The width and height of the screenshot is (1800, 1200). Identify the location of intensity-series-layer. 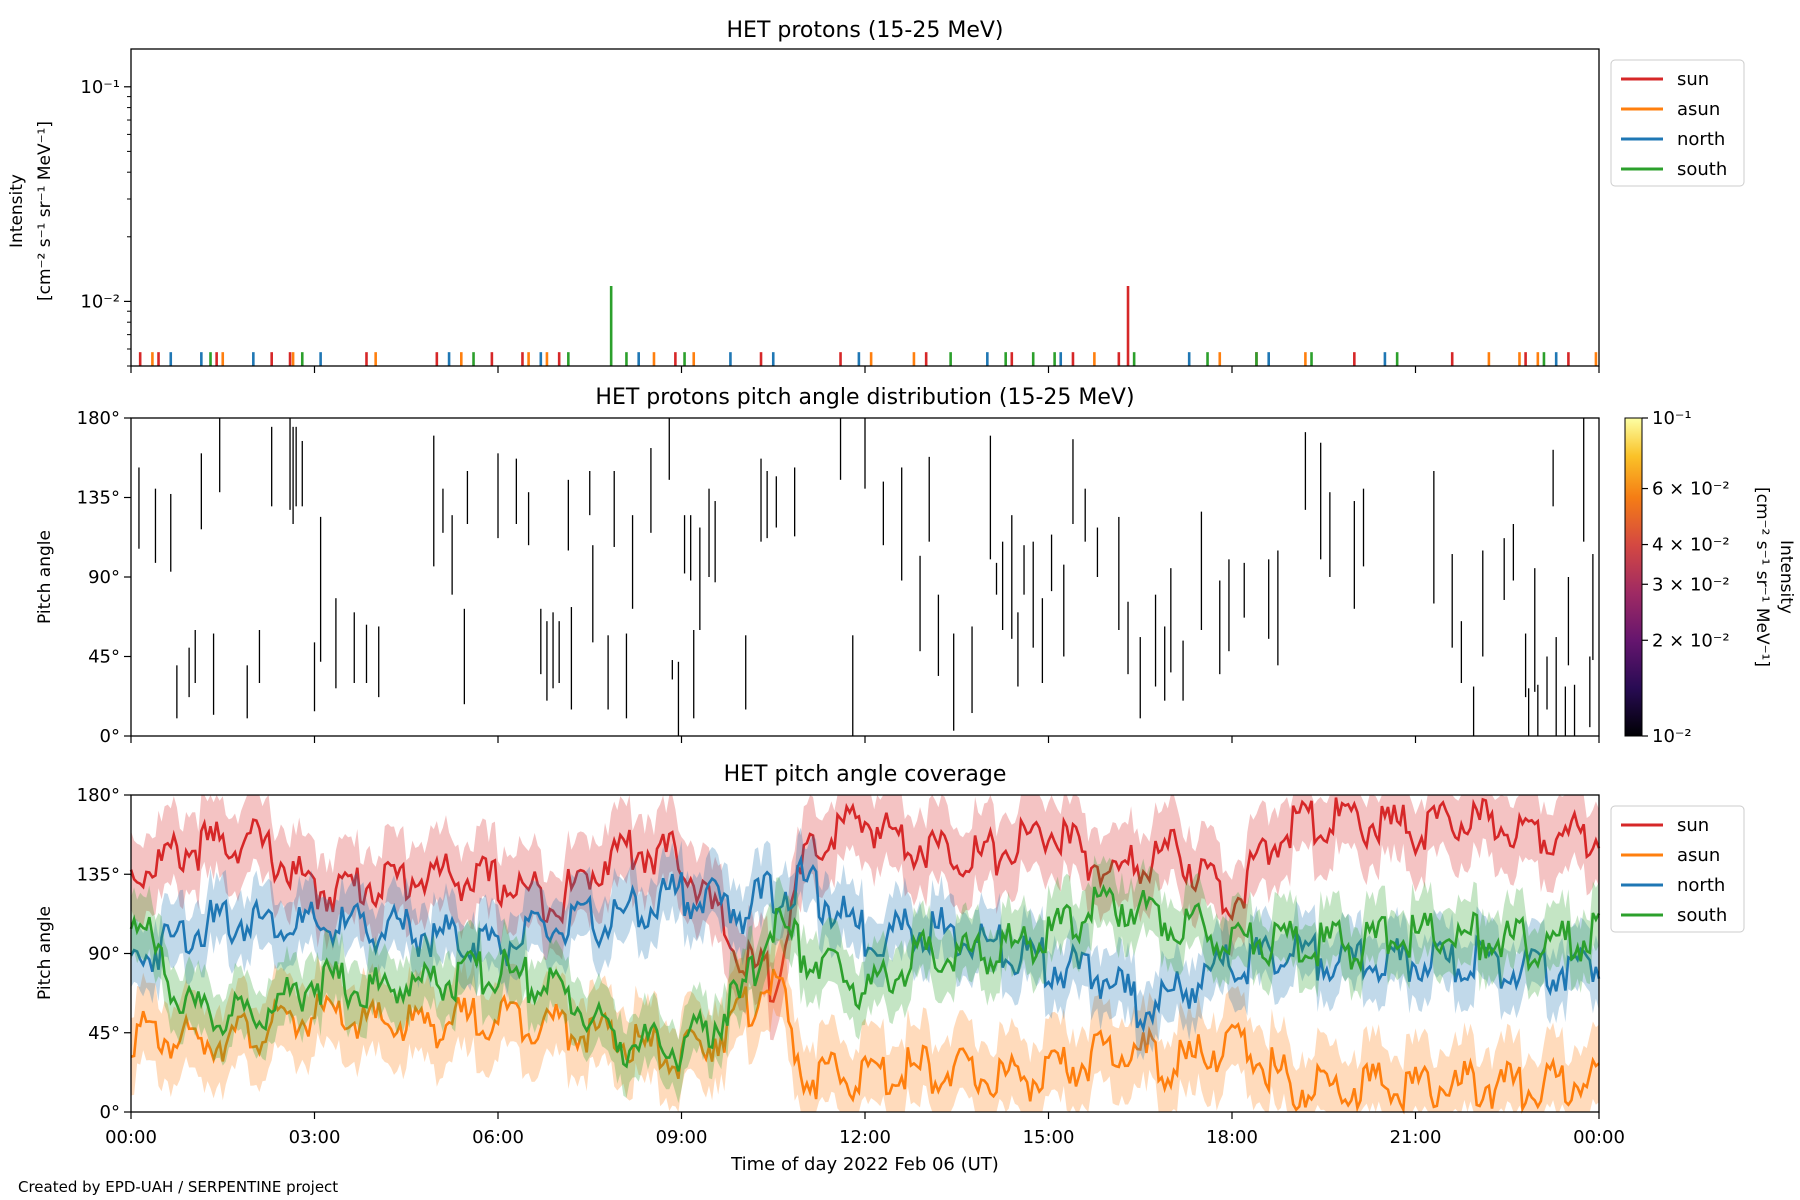
(868, 325).